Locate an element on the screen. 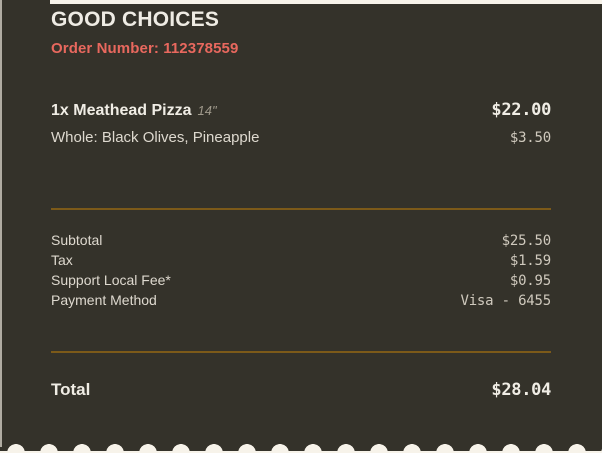 This screenshot has width=602, height=453. divider-above-summary is located at coordinates (301, 209).